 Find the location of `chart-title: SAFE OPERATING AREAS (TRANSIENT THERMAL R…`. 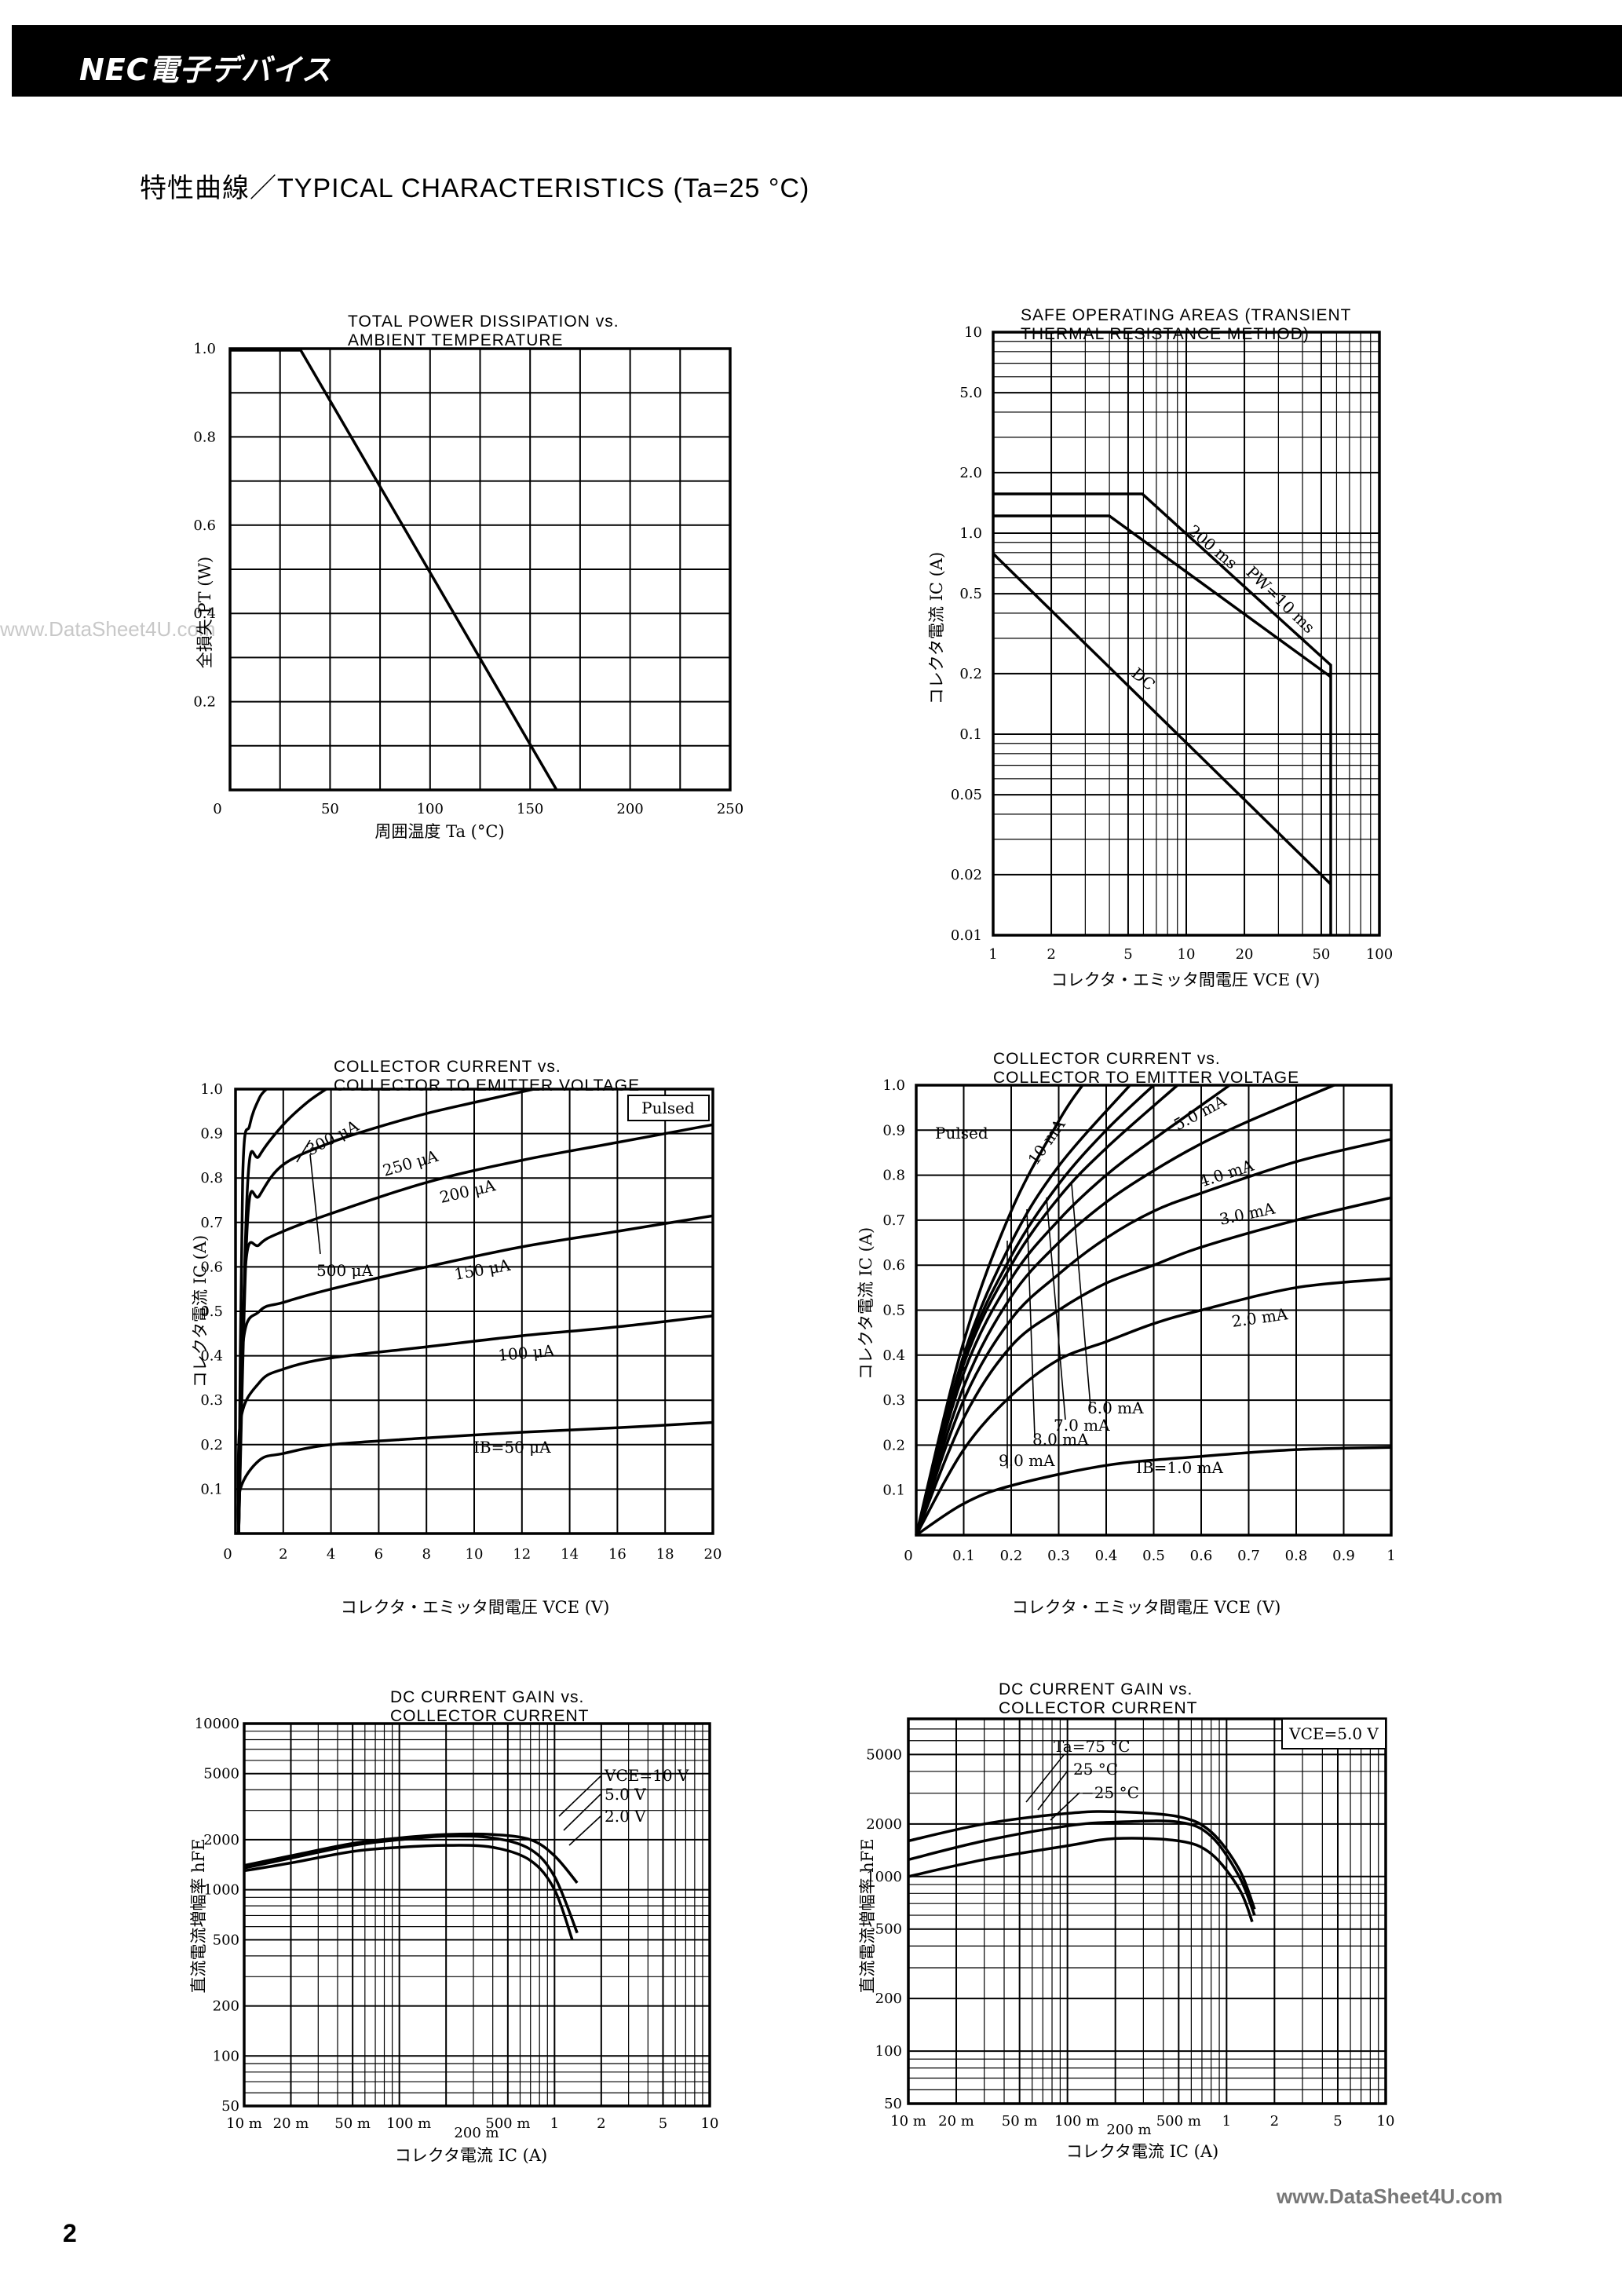

chart-title: SAFE OPERATING AREAS (TRANSIENT THERMAL R… is located at coordinates (1186, 324).